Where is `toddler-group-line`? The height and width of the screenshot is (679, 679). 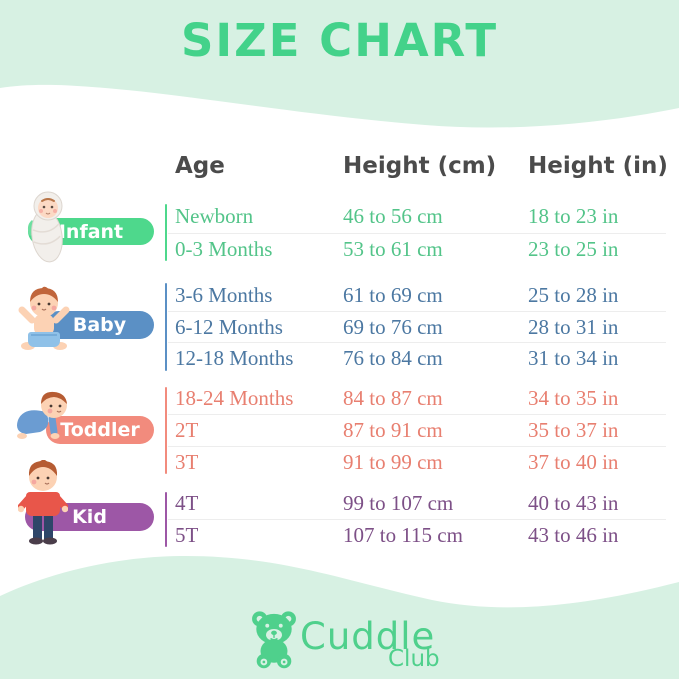
toddler-group-line is located at coordinates (166, 430).